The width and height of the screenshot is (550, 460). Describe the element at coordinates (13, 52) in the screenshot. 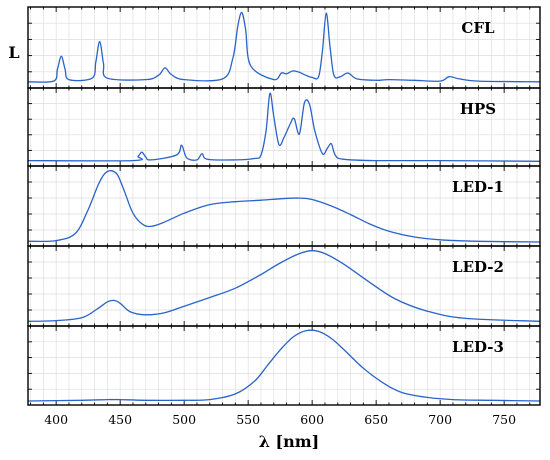

I see `y-axis-title: L` at that location.